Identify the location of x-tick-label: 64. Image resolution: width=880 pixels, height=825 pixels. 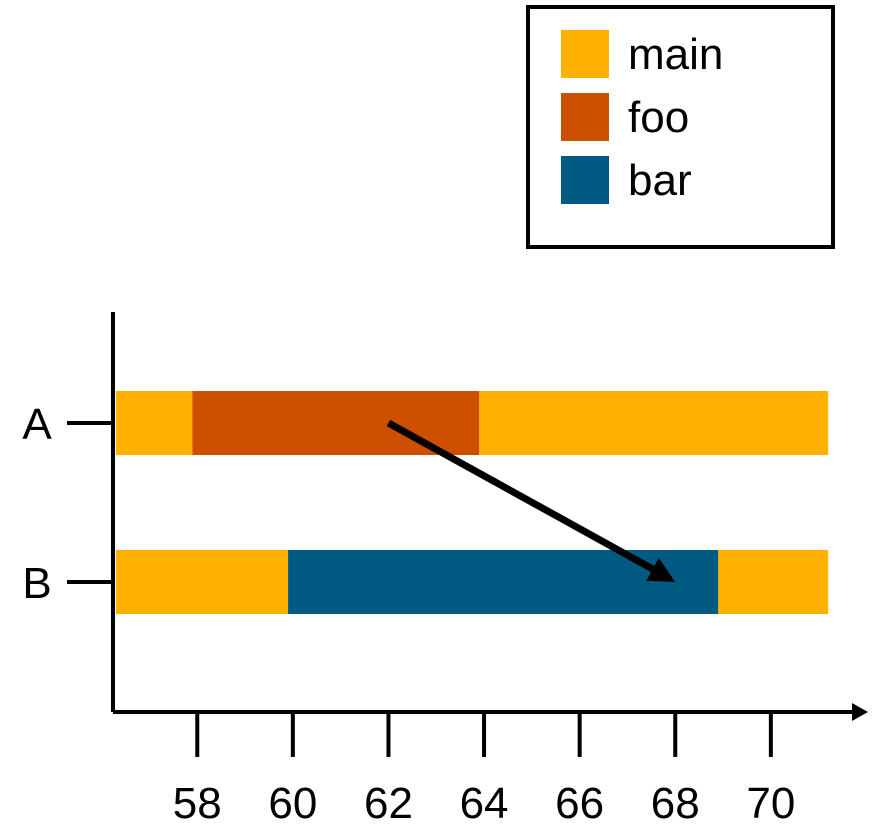
(484, 802).